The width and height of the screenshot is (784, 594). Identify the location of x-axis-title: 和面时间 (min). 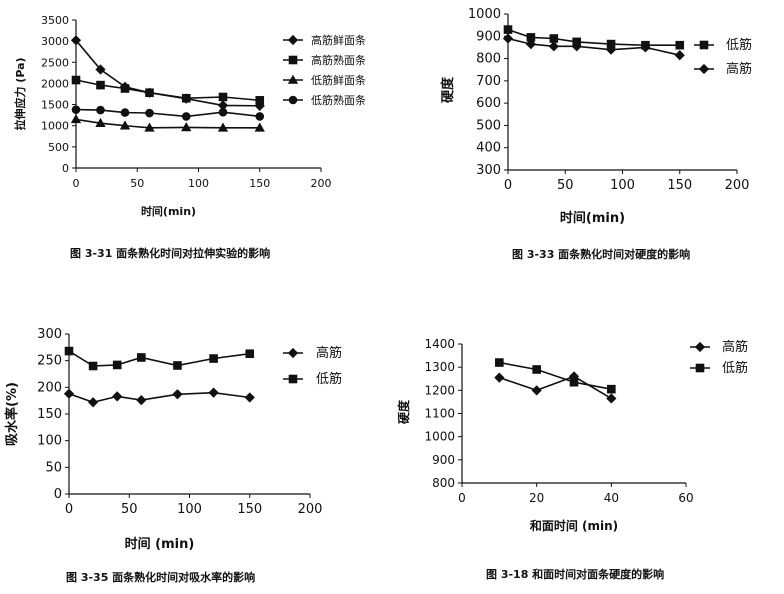
(573, 525).